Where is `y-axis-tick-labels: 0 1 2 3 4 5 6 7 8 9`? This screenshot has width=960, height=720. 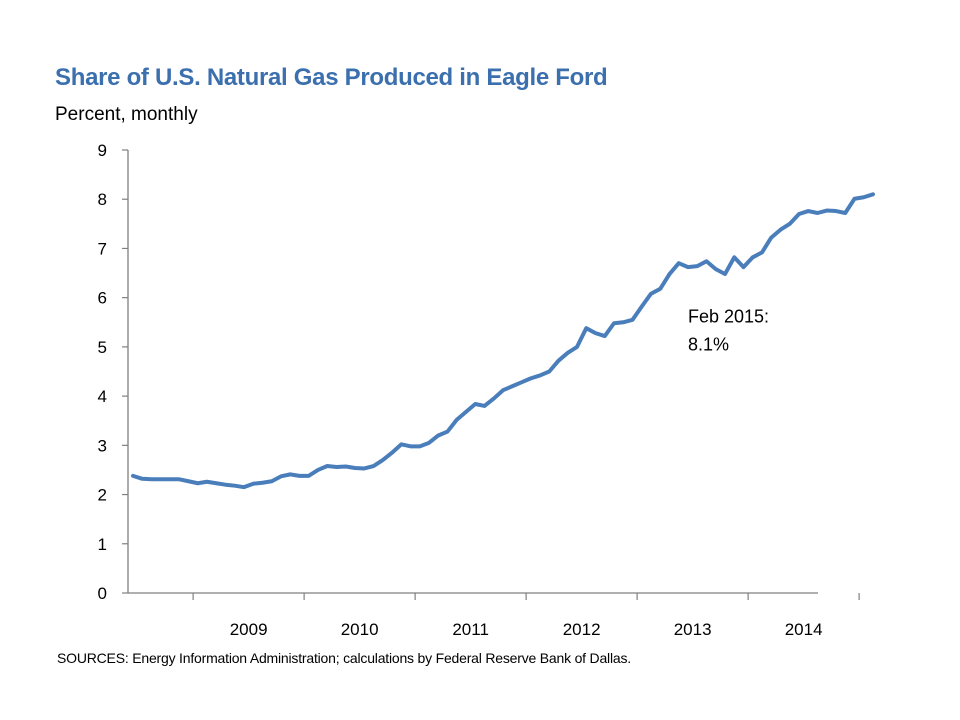 y-axis-tick-labels: 0 1 2 3 4 5 6 7 8 9 is located at coordinates (102, 372).